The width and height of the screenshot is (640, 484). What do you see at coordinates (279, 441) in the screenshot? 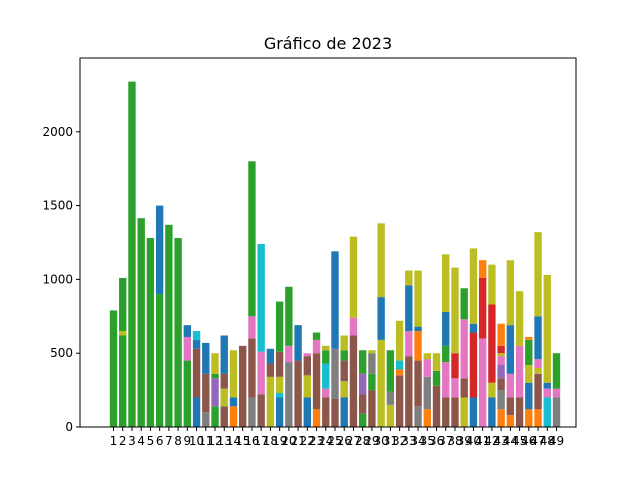
I see `x-tick-label: 19` at bounding box center [279, 441].